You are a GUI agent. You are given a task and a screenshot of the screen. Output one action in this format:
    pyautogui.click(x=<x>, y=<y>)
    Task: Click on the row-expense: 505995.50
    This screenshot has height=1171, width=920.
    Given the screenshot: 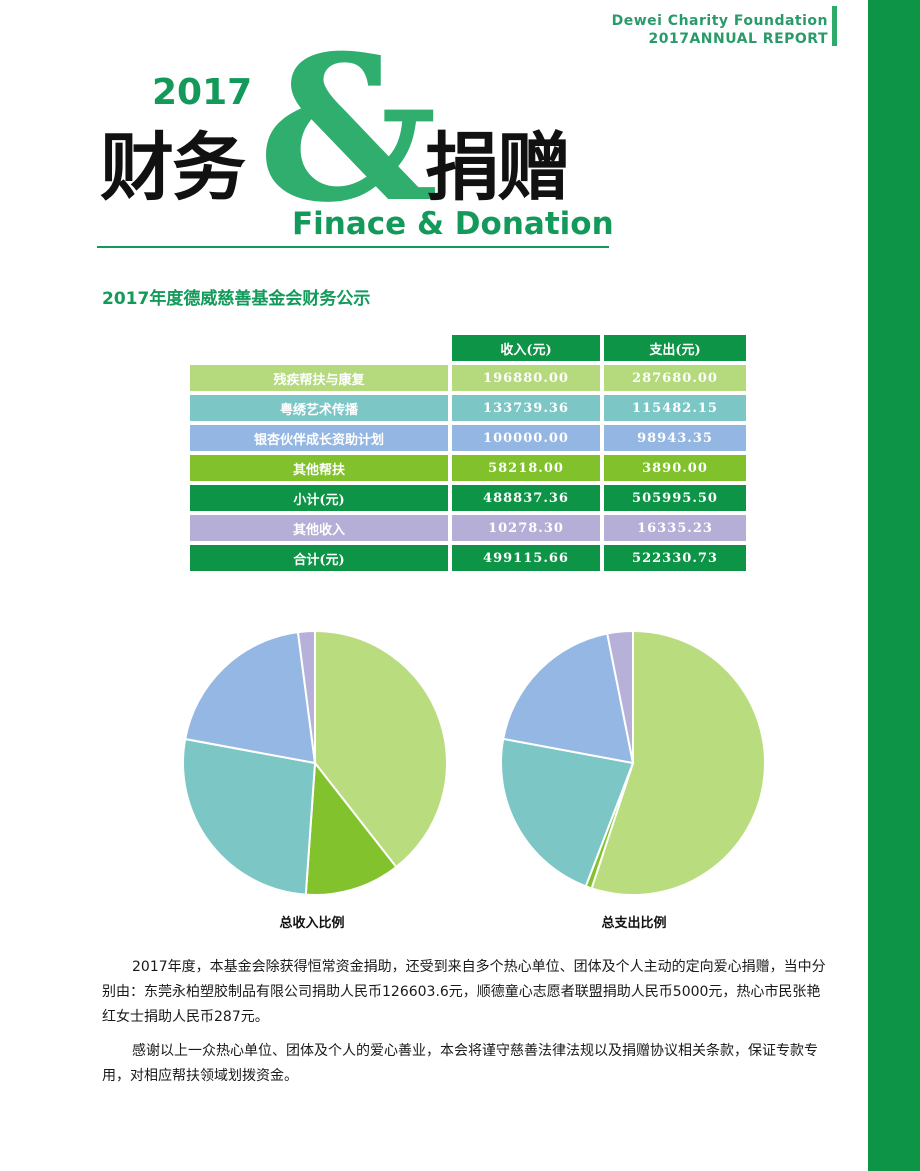 What is the action you would take?
    pyautogui.click(x=675, y=498)
    